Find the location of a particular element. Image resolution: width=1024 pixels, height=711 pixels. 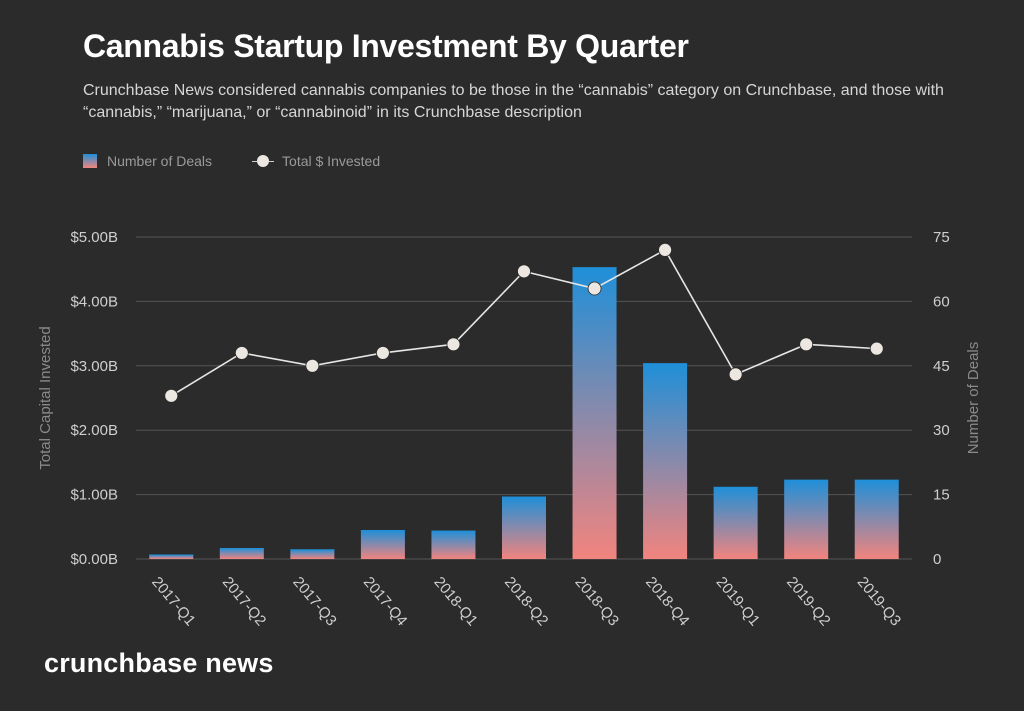

legend-label-deals: Number of Deals is located at coordinates (160, 161).